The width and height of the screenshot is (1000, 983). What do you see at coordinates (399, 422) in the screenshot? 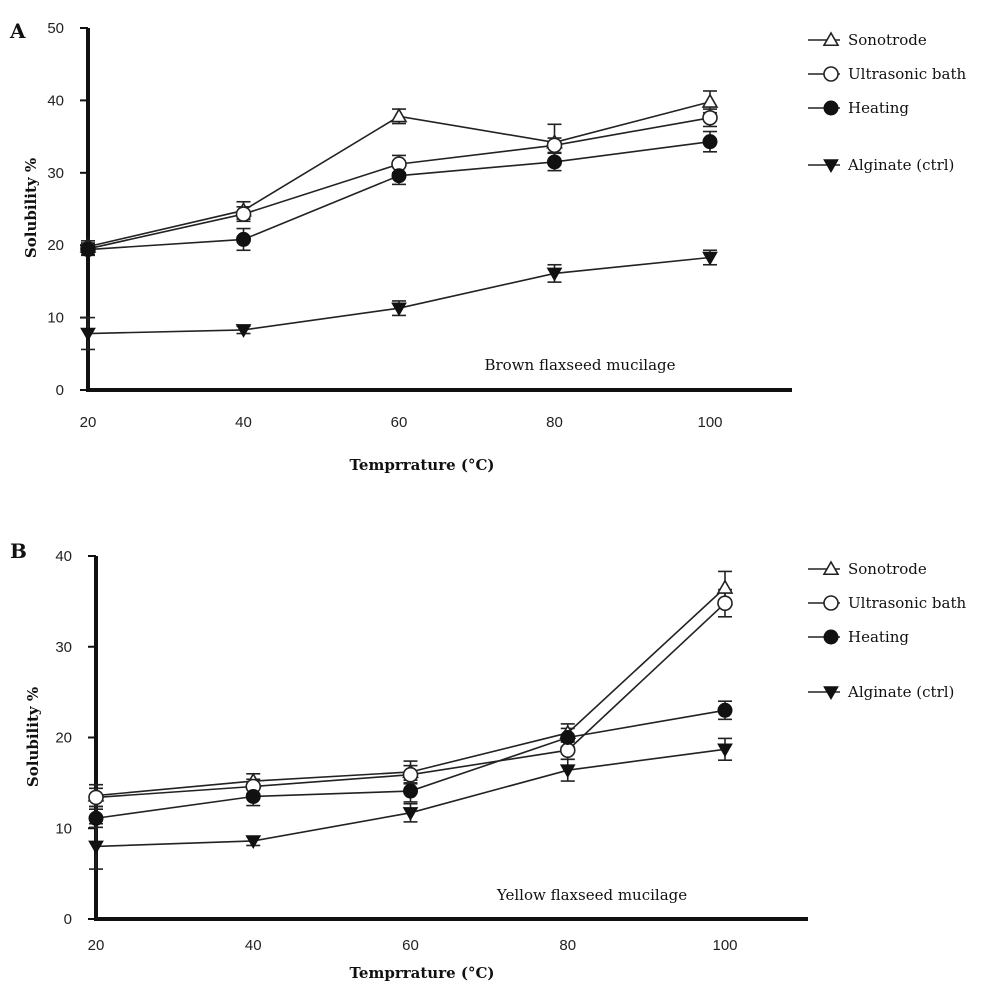
I see `panel-a-x-tick-label: 60` at bounding box center [399, 422].